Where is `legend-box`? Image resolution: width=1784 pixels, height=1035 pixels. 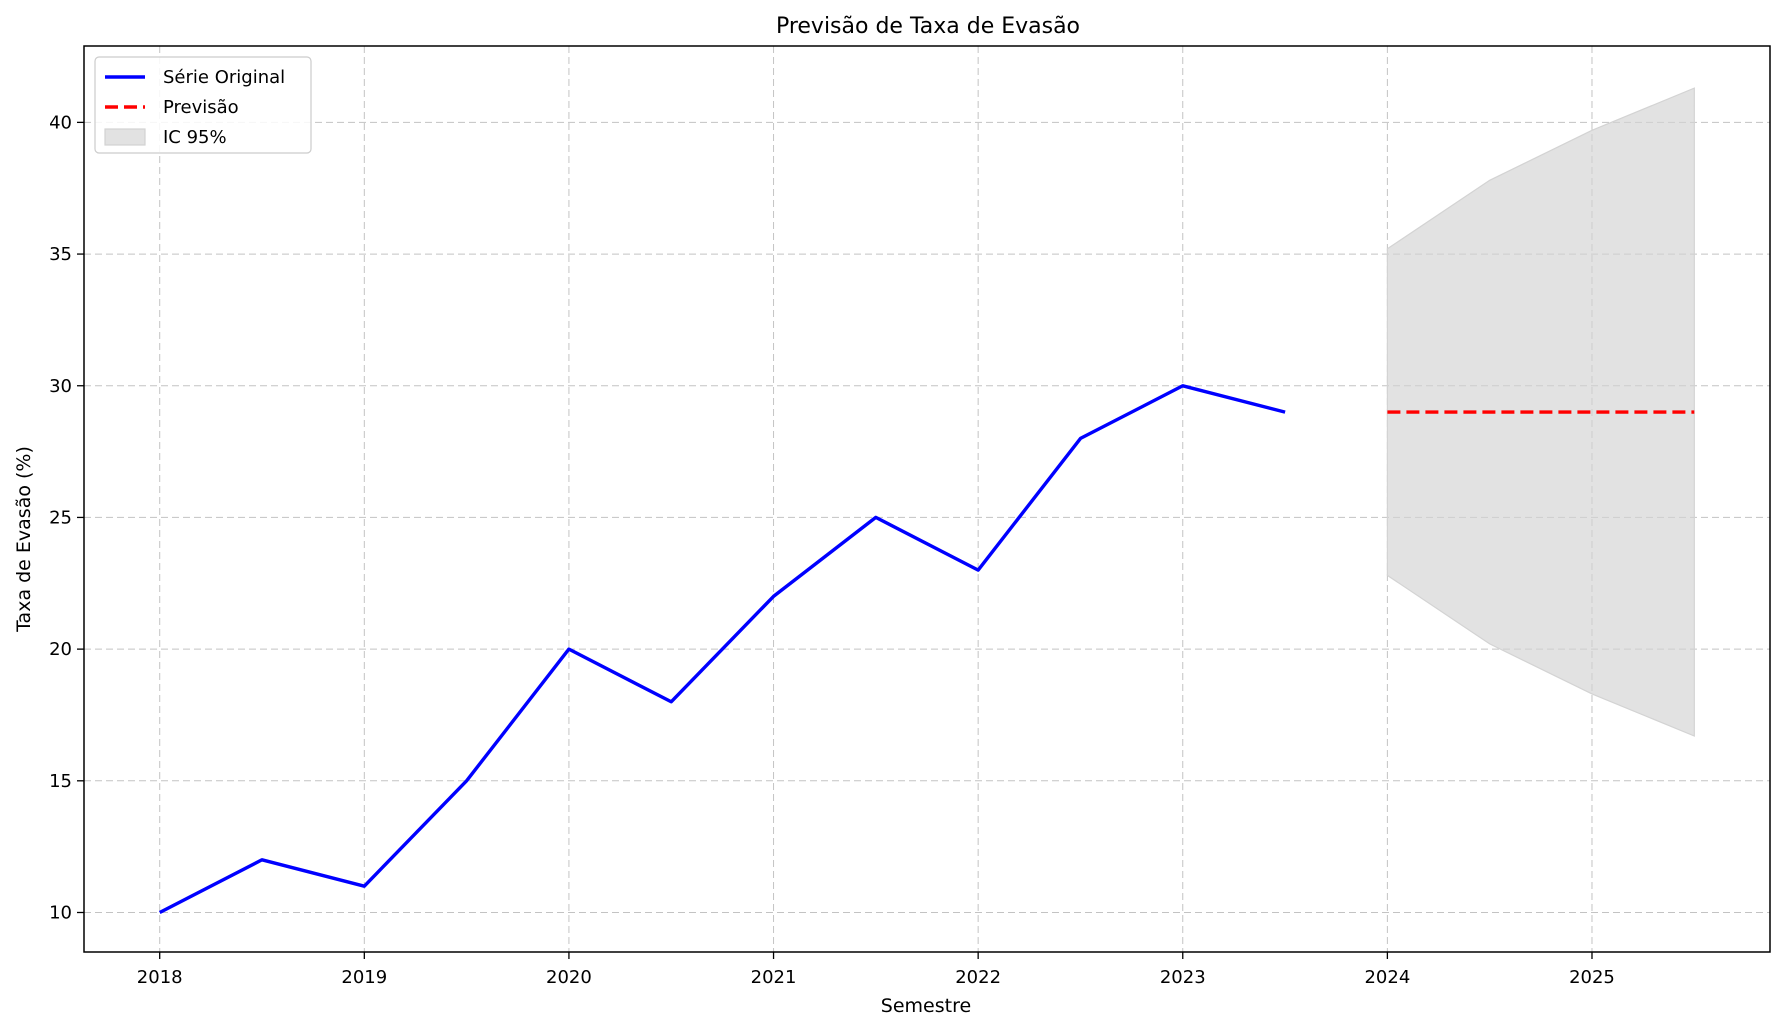
legend-box is located at coordinates (203, 105).